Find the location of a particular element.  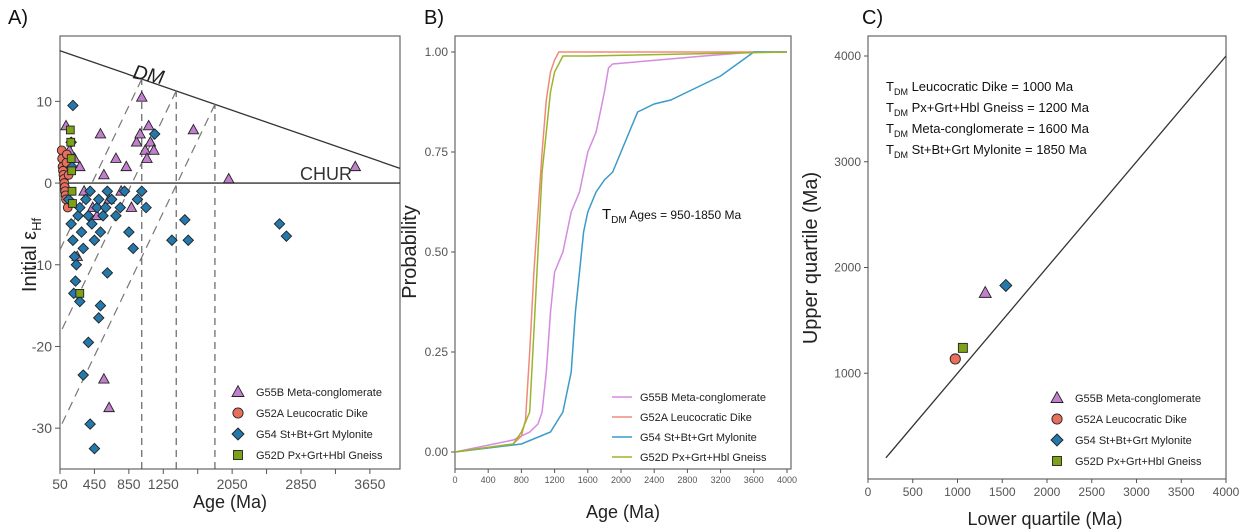

panel-c-points is located at coordinates (981, 321).